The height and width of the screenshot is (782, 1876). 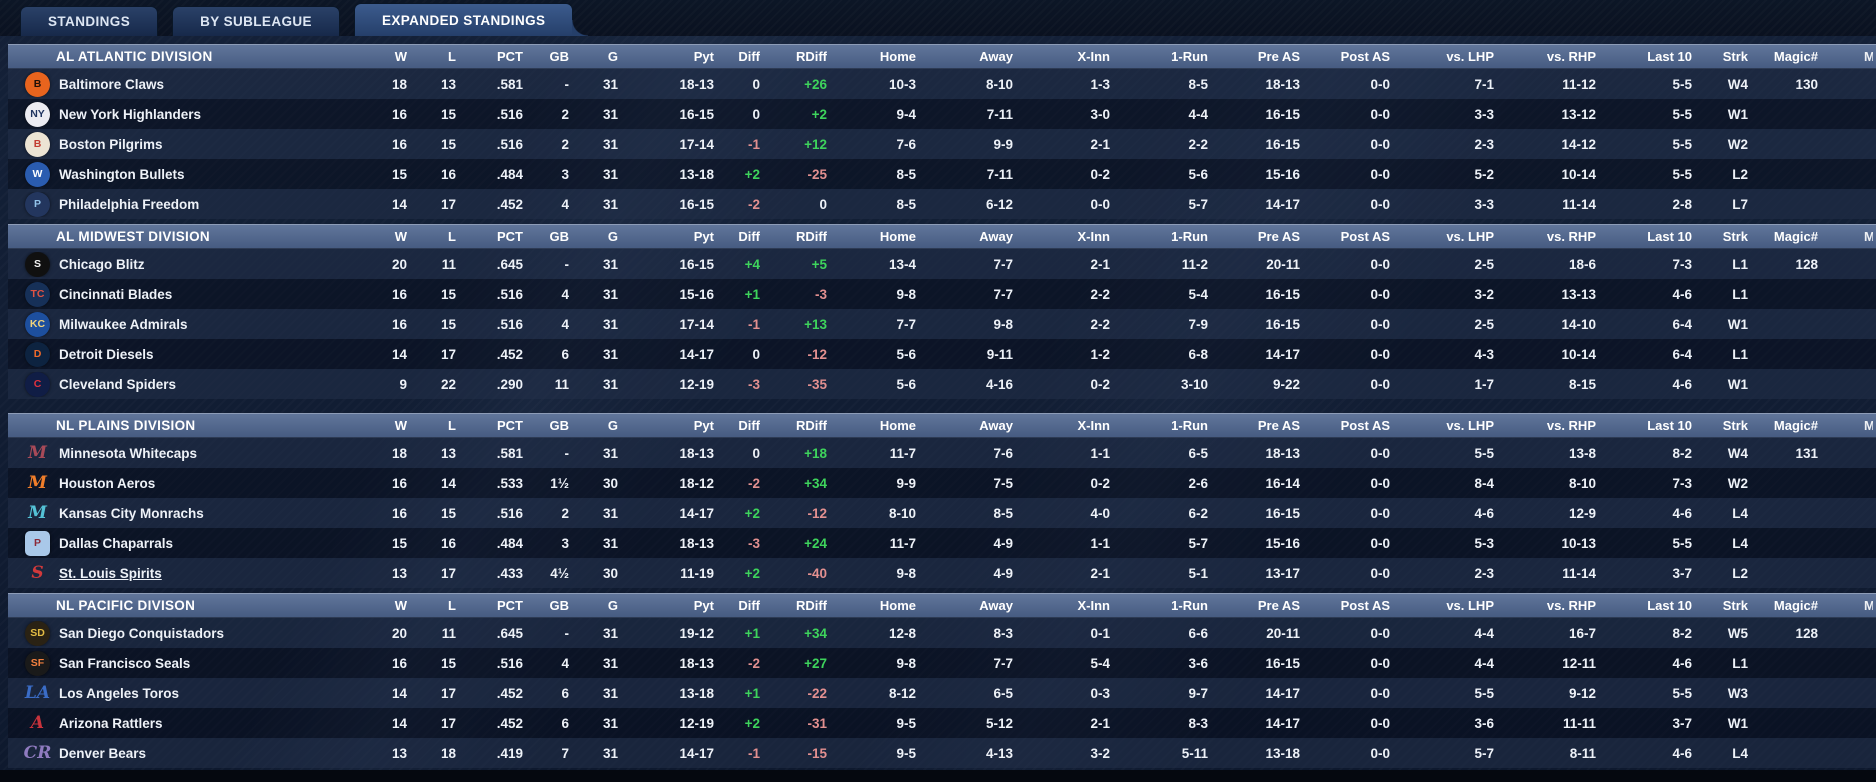 What do you see at coordinates (89, 21) in the screenshot?
I see `tab-standings: STANDINGS` at bounding box center [89, 21].